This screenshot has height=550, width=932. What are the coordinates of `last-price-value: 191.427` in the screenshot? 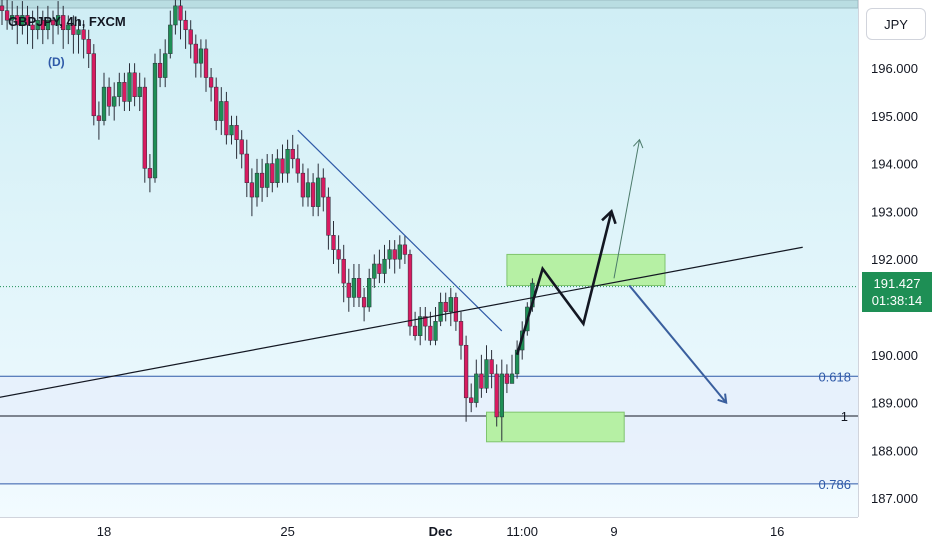 It's located at (897, 283).